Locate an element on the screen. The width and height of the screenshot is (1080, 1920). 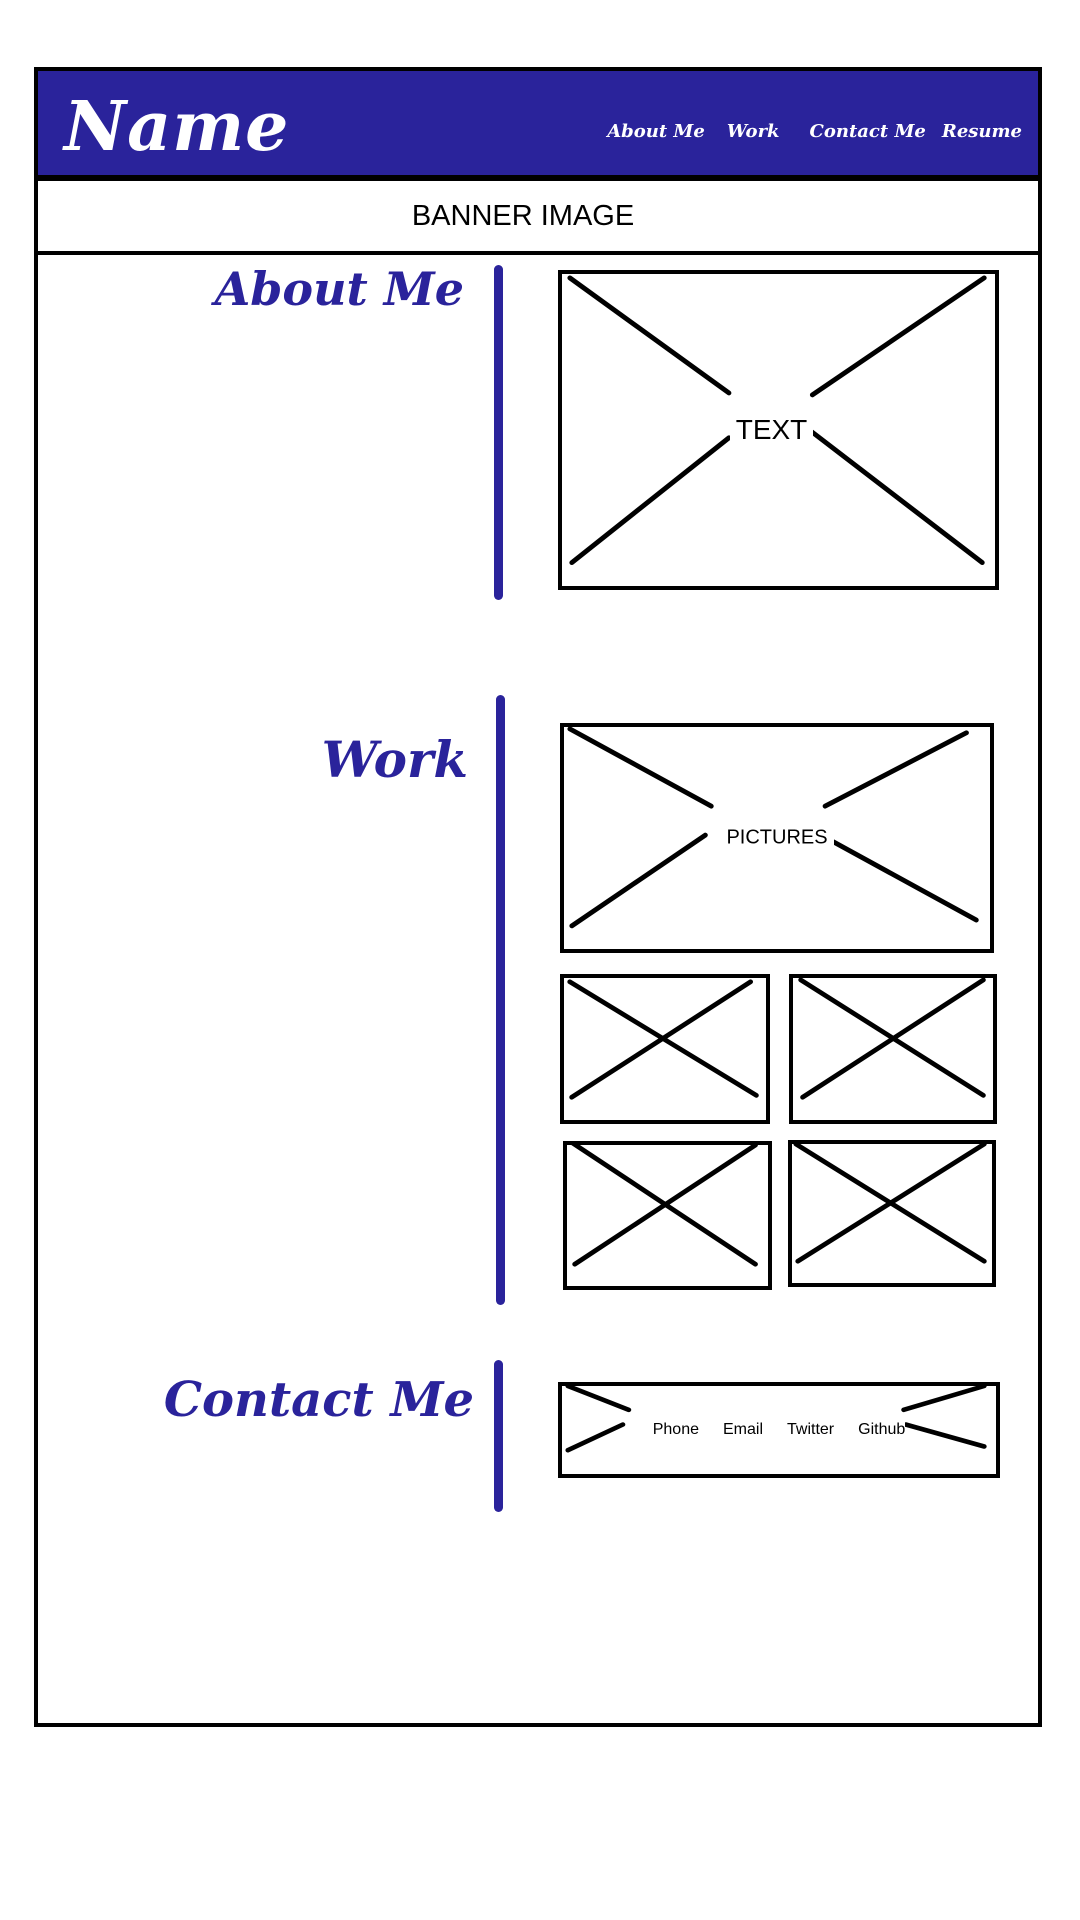
work-placeholder-label: PICTURES is located at coordinates (777, 837).